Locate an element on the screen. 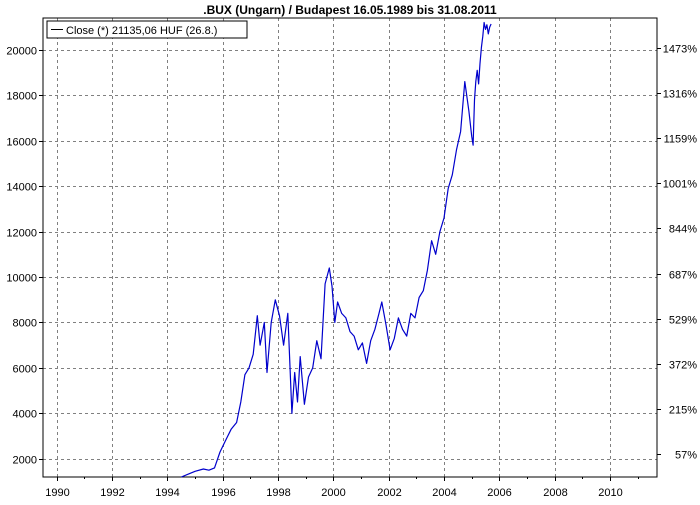 The height and width of the screenshot is (505, 700). y-tick-label: 16000 is located at coordinates (21, 143).